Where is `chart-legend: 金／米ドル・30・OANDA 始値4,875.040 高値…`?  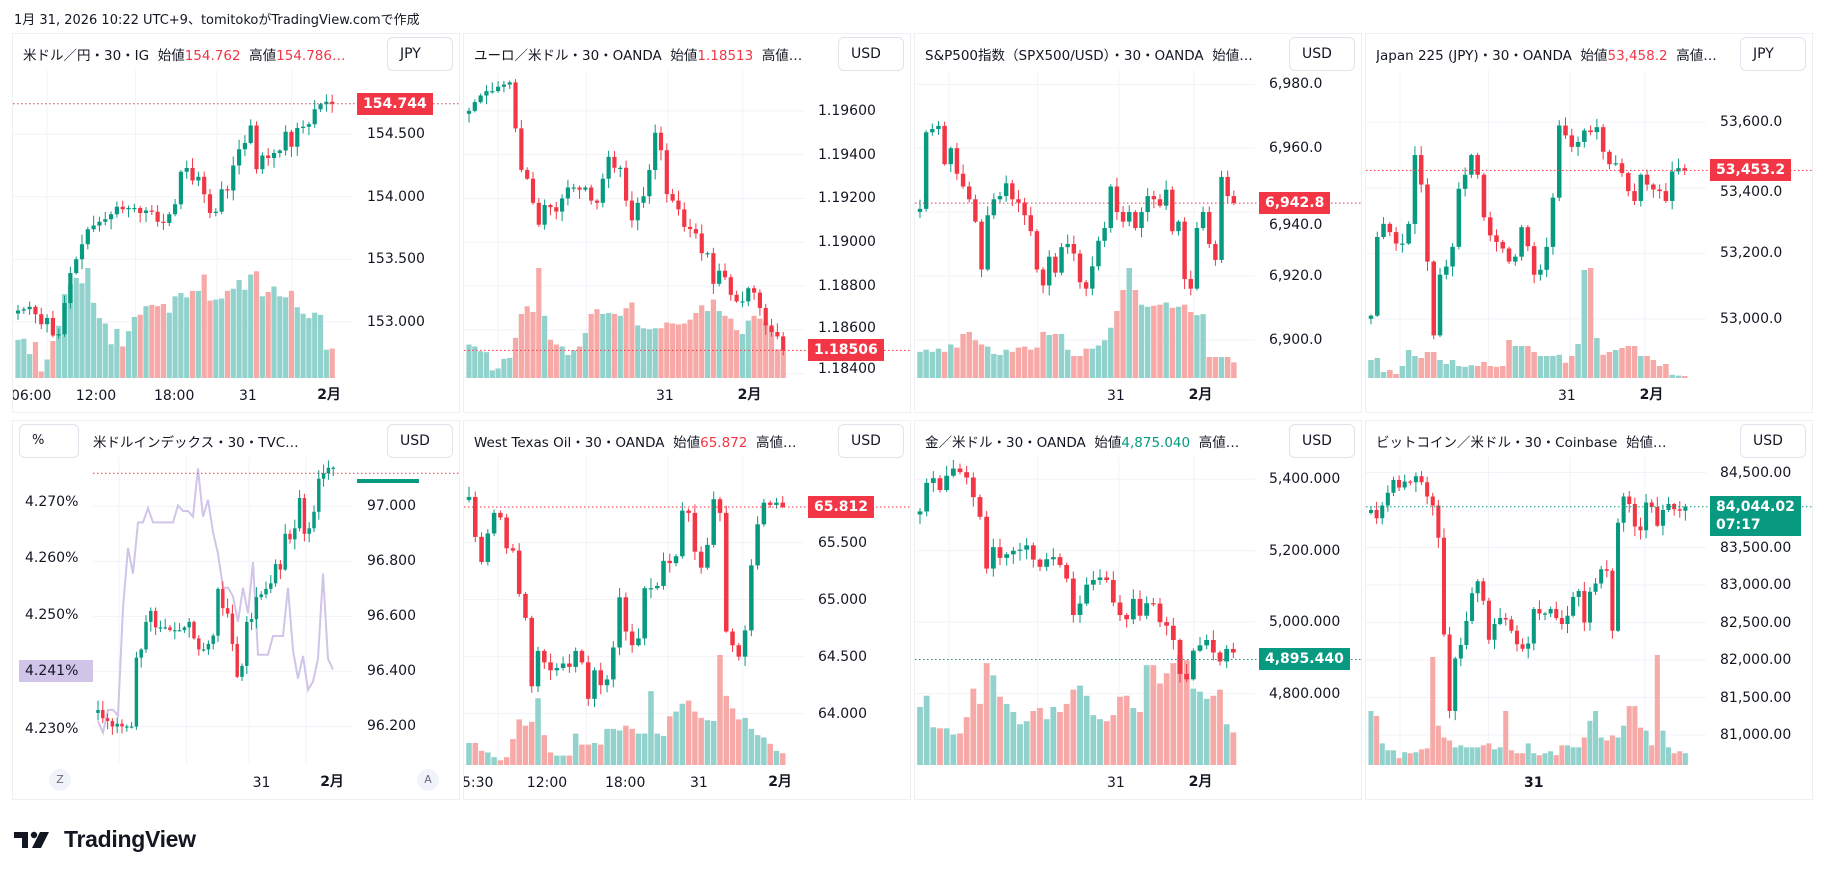
chart-legend: 金／米ドル・30・OANDA 始値4,875.040 高値… is located at coordinates (1082, 441).